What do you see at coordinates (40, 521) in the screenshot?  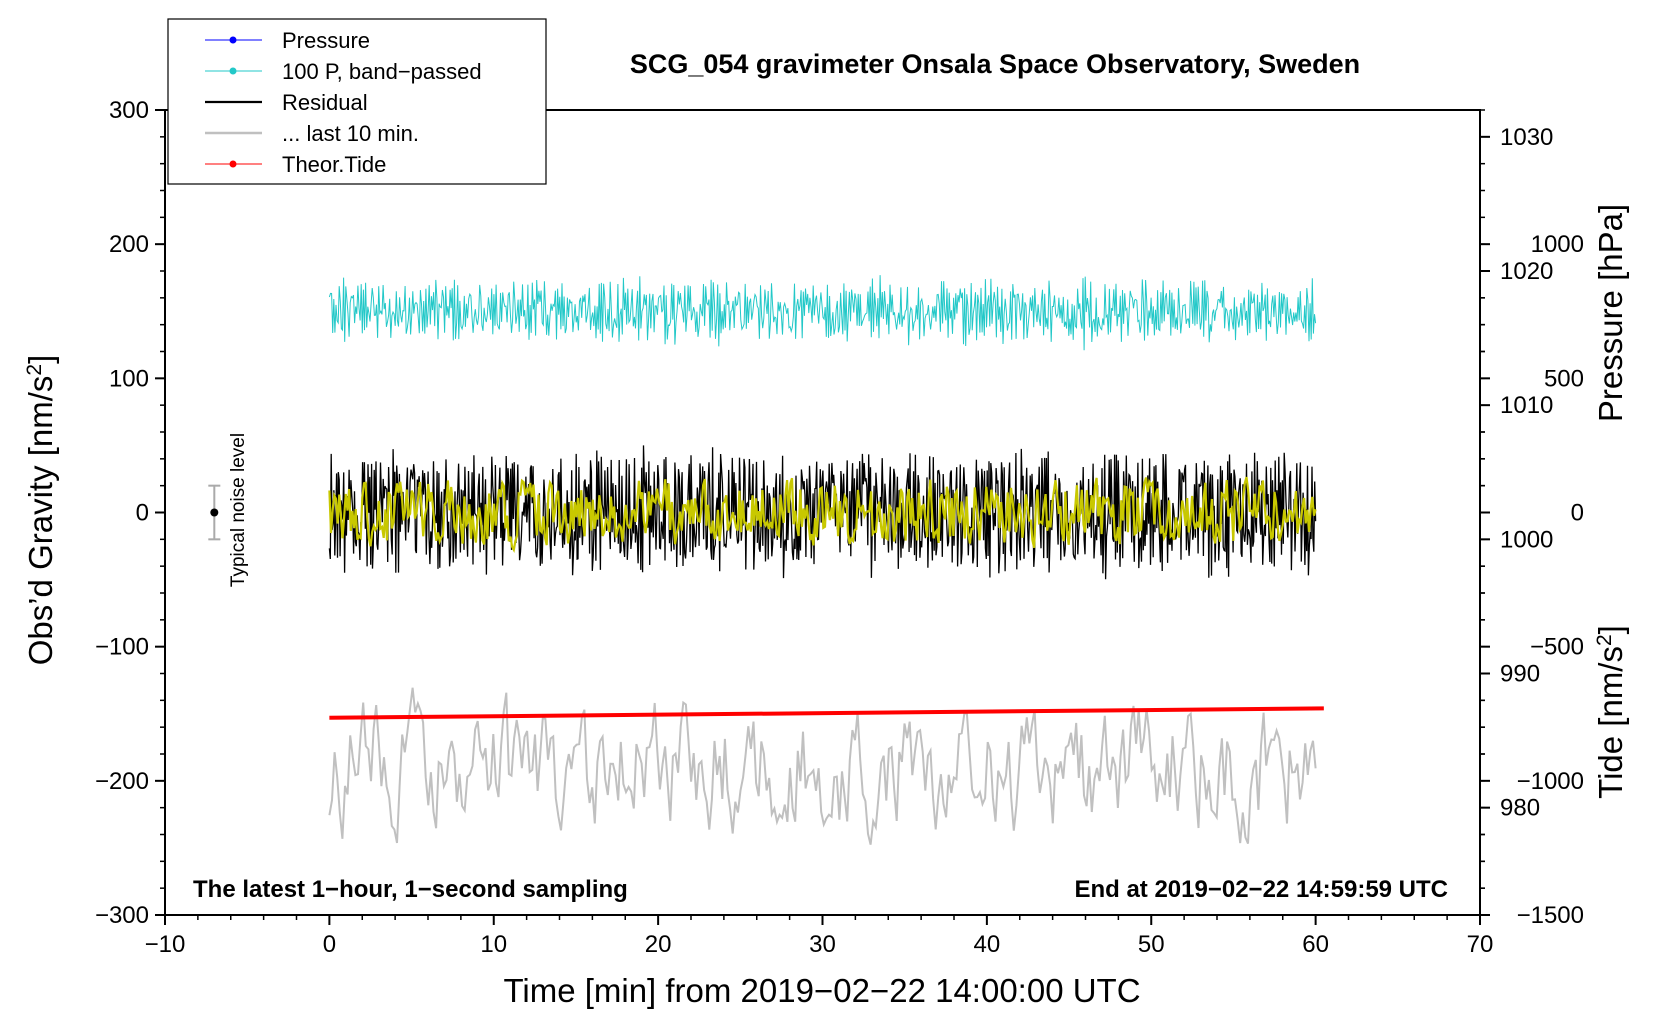 I see `y-axis-title-left-text: Obs’d Gravity [nm/s` at bounding box center [40, 521].